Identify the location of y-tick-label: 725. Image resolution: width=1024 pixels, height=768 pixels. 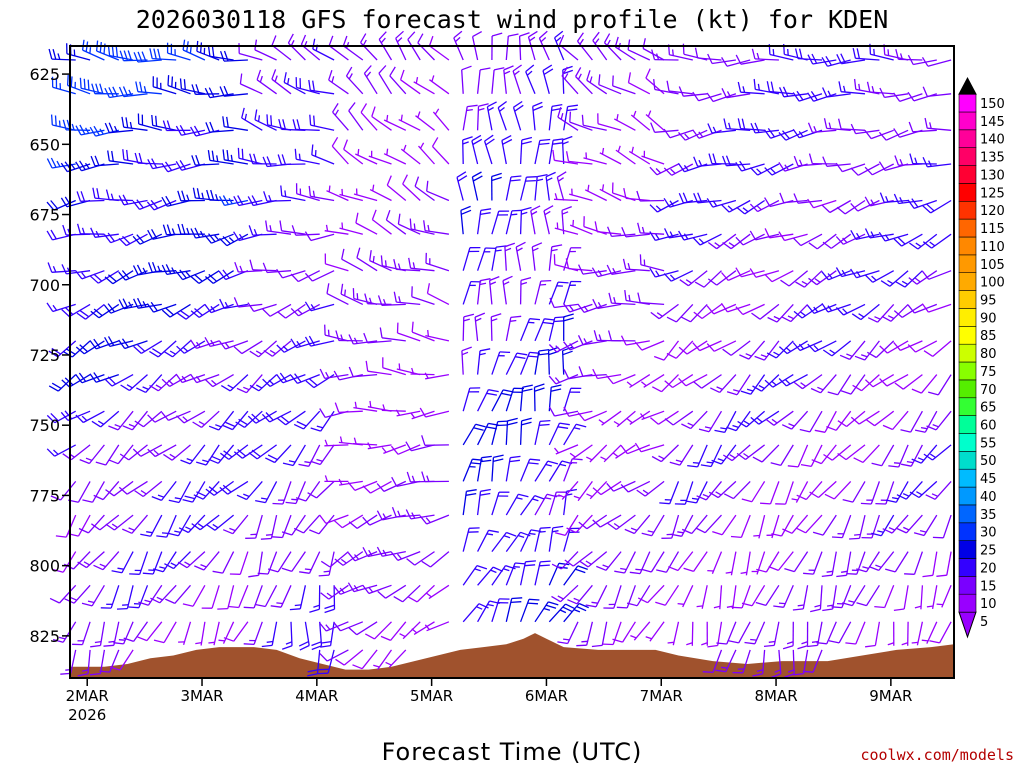
(44, 355).